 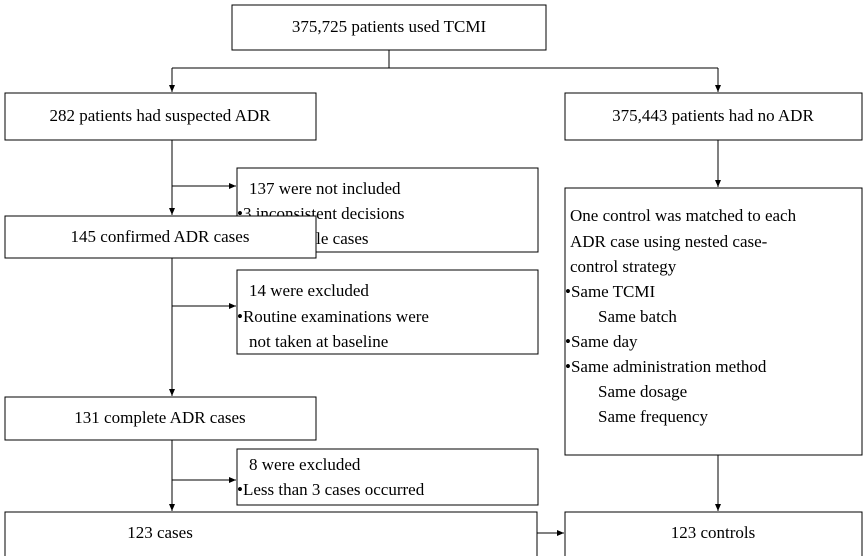 What do you see at coordinates (333, 316) in the screenshot?
I see `node-line: •Routine examinations were` at bounding box center [333, 316].